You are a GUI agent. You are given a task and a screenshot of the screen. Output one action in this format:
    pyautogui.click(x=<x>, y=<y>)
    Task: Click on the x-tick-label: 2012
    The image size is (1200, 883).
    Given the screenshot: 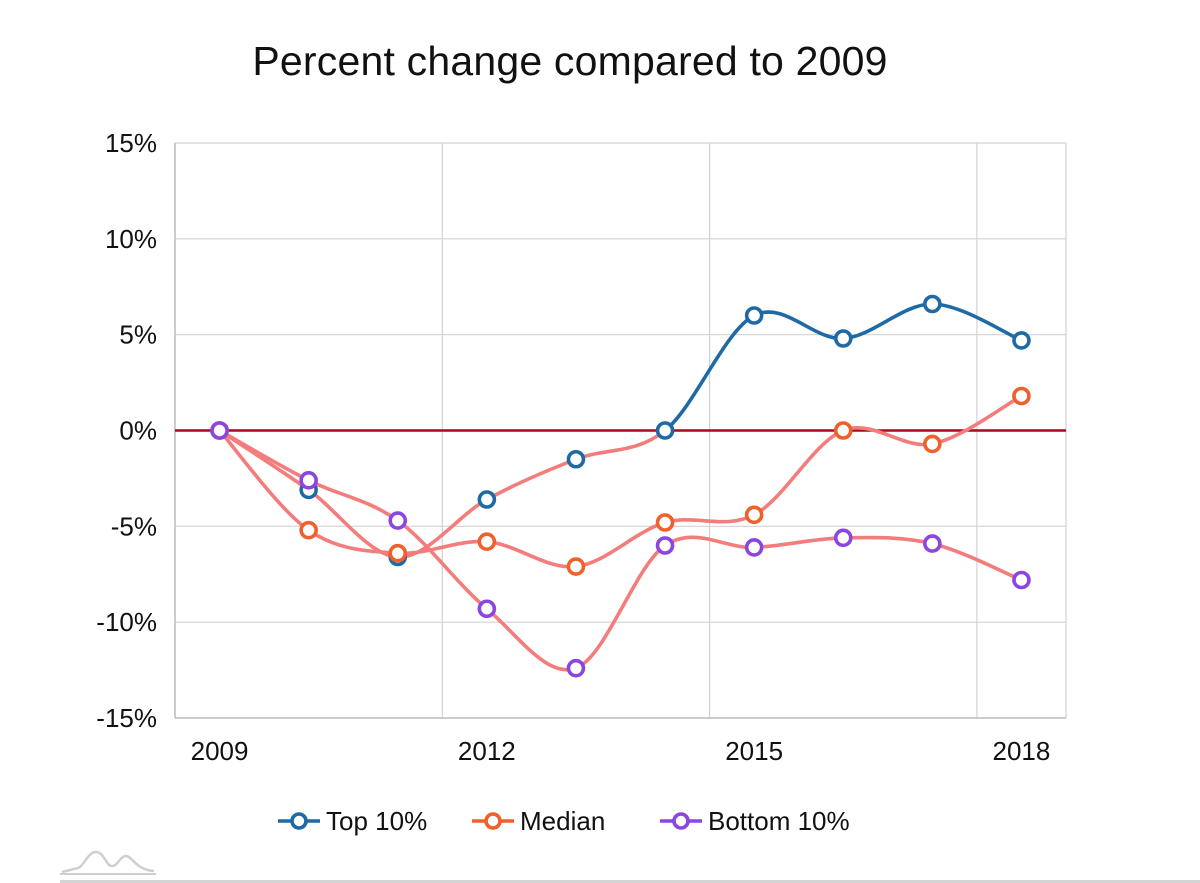 What is the action you would take?
    pyautogui.click(x=487, y=751)
    